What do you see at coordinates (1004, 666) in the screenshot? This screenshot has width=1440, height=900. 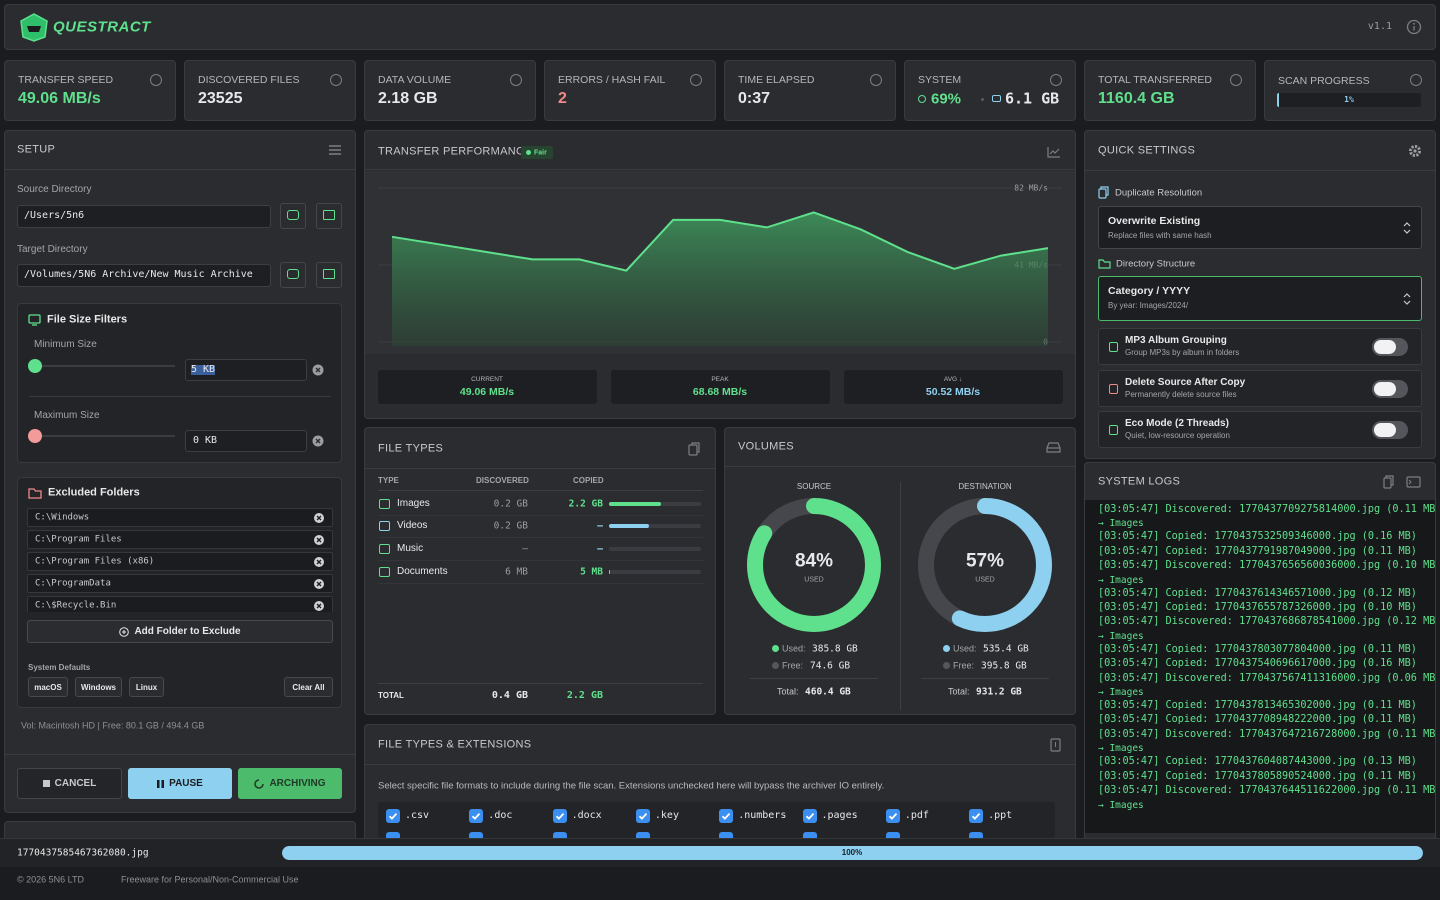 I see `legend-value: 395.8 GB` at bounding box center [1004, 666].